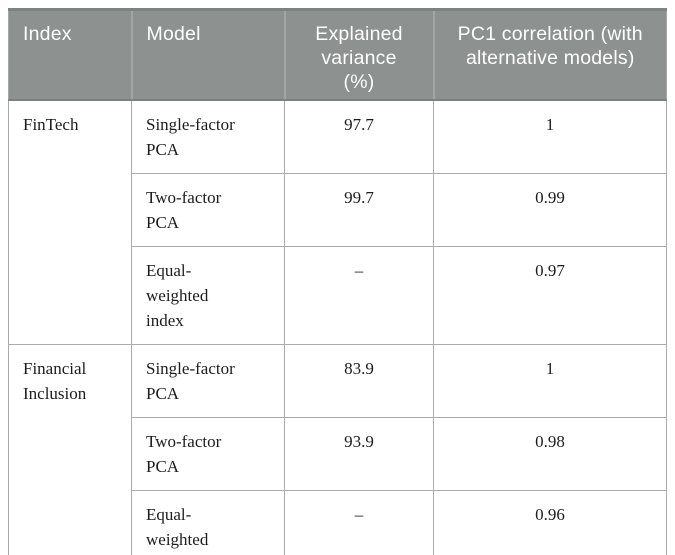 Image resolution: width=675 pixels, height=555 pixels. Describe the element at coordinates (359, 209) in the screenshot. I see `explained-variance-cell: 99.7` at that location.